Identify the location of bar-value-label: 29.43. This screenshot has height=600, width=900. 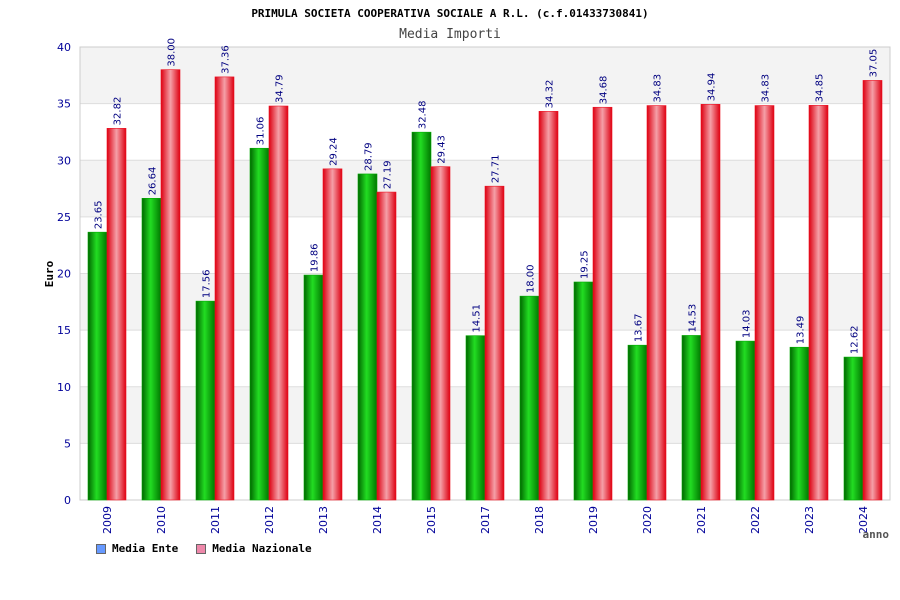
(442, 149).